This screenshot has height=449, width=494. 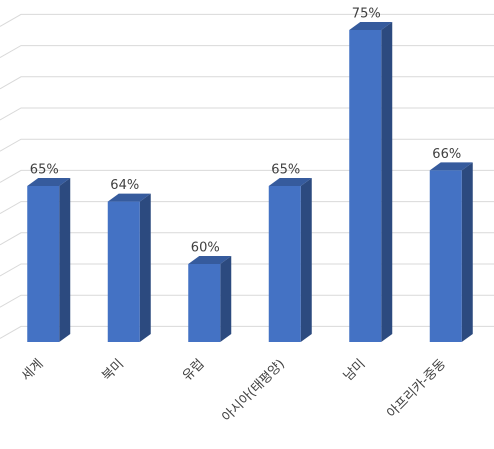 I want to click on data-label: 60%, so click(x=205, y=248).